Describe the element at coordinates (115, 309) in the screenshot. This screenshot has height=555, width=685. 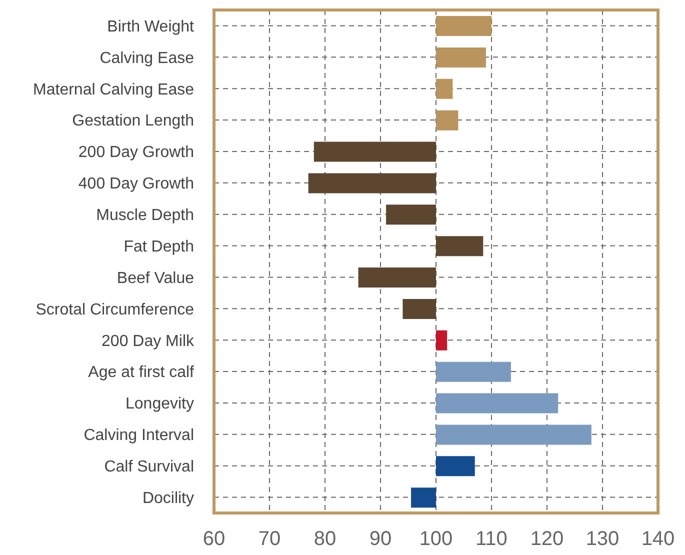
I see `y-tick-label: Scrotal Circumference` at that location.